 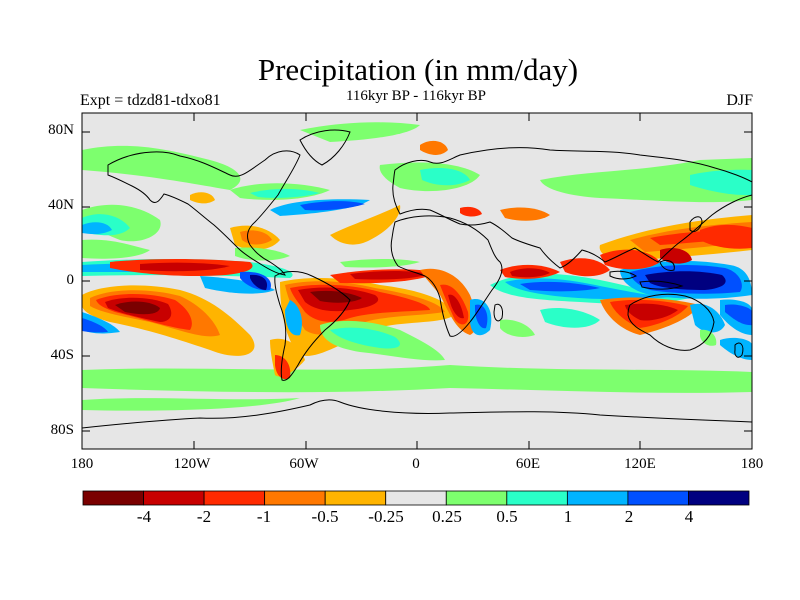 What do you see at coordinates (82, 464) in the screenshot?
I see `lon-tick-180w: 180` at bounding box center [82, 464].